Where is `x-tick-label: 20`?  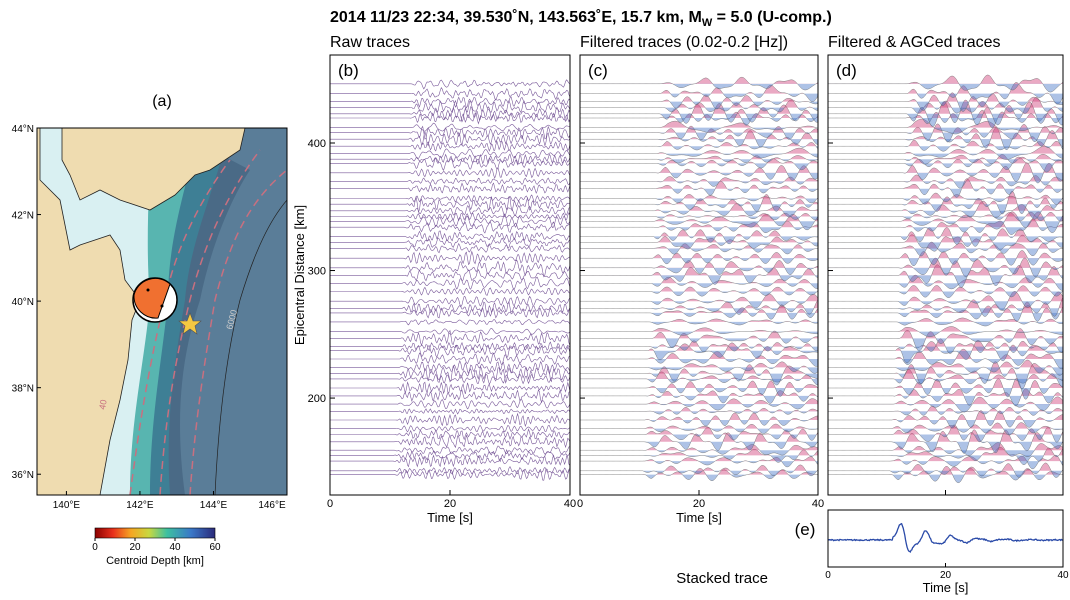
x-tick-label: 20 is located at coordinates (450, 504).